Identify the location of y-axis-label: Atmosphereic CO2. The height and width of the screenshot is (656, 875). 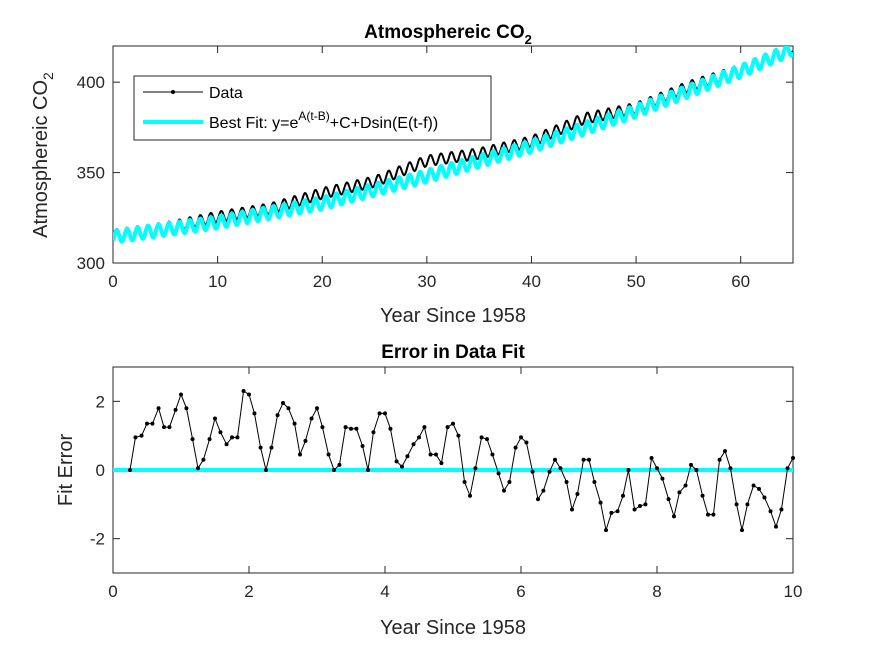
(43, 155).